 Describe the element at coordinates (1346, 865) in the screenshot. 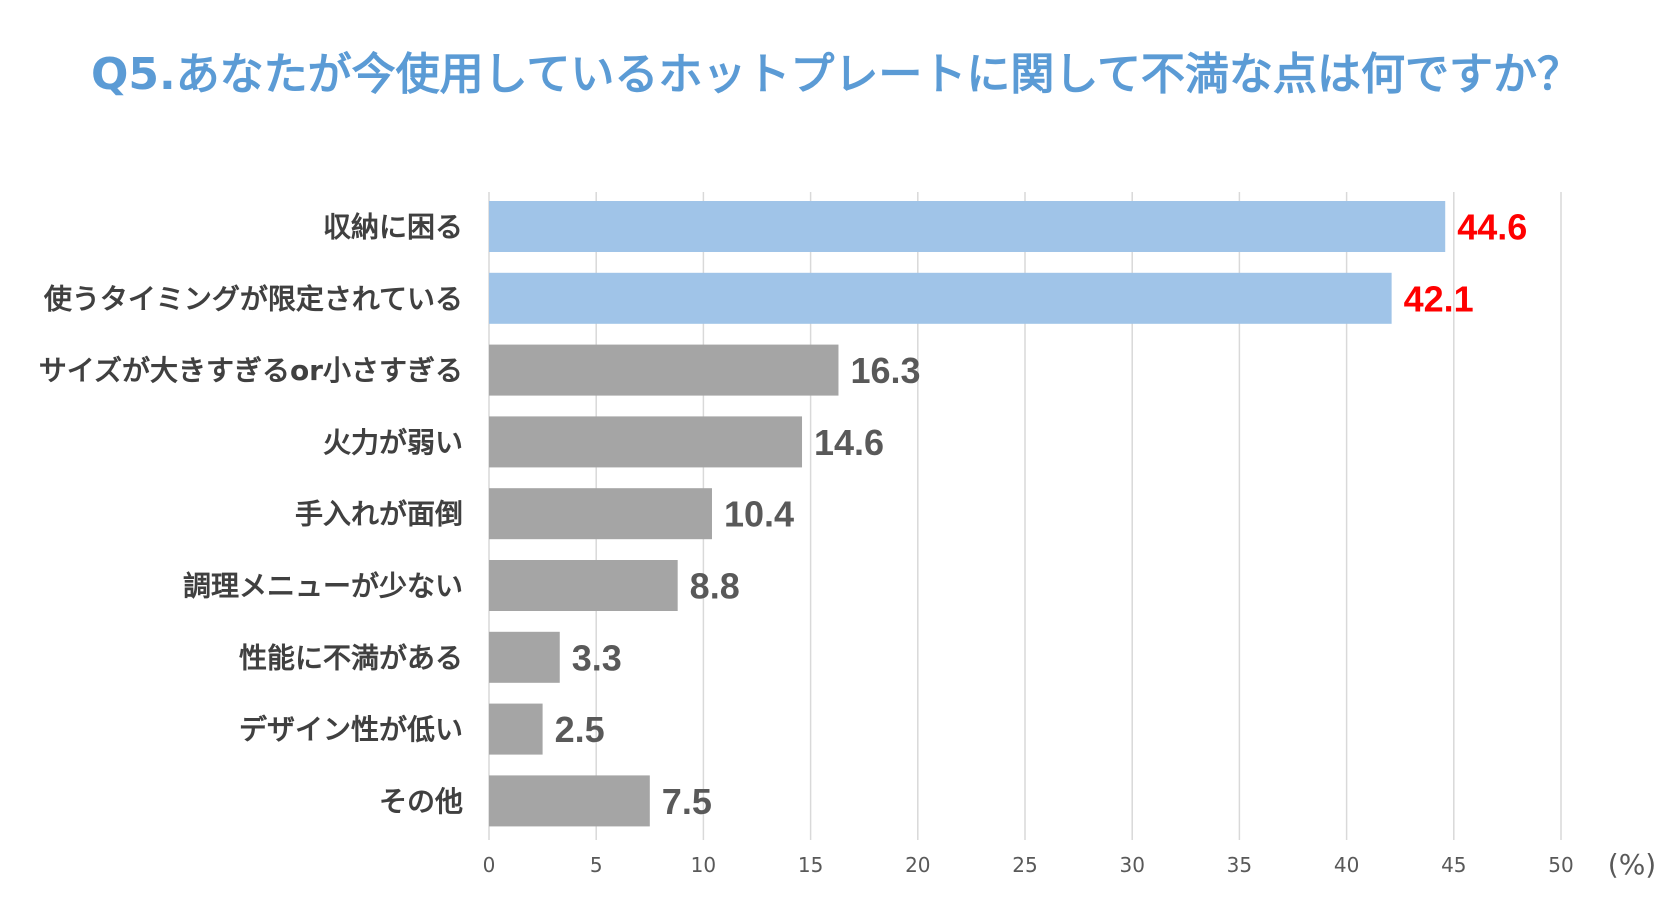

I see `x-tick-label: 40` at that location.